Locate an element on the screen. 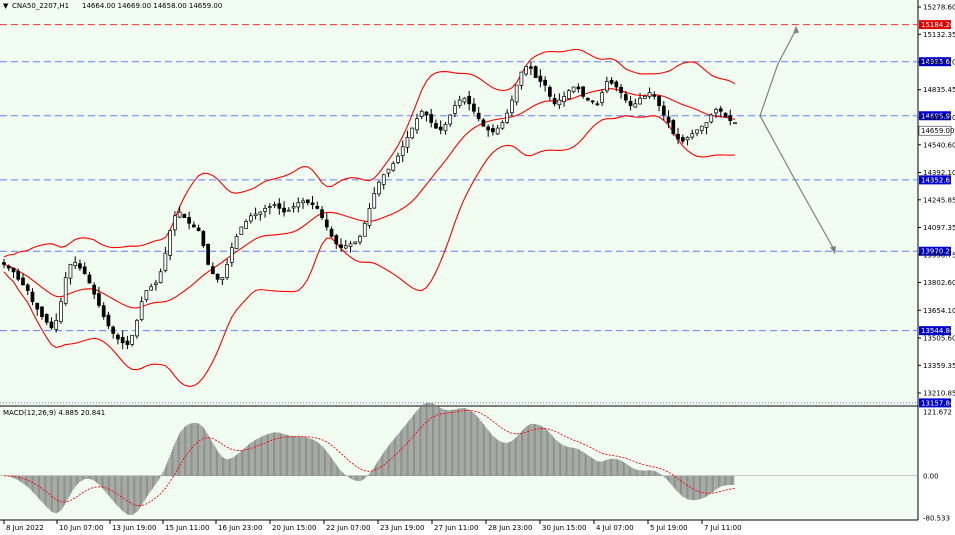  y-tick-label: 13505.60 is located at coordinates (939, 338).